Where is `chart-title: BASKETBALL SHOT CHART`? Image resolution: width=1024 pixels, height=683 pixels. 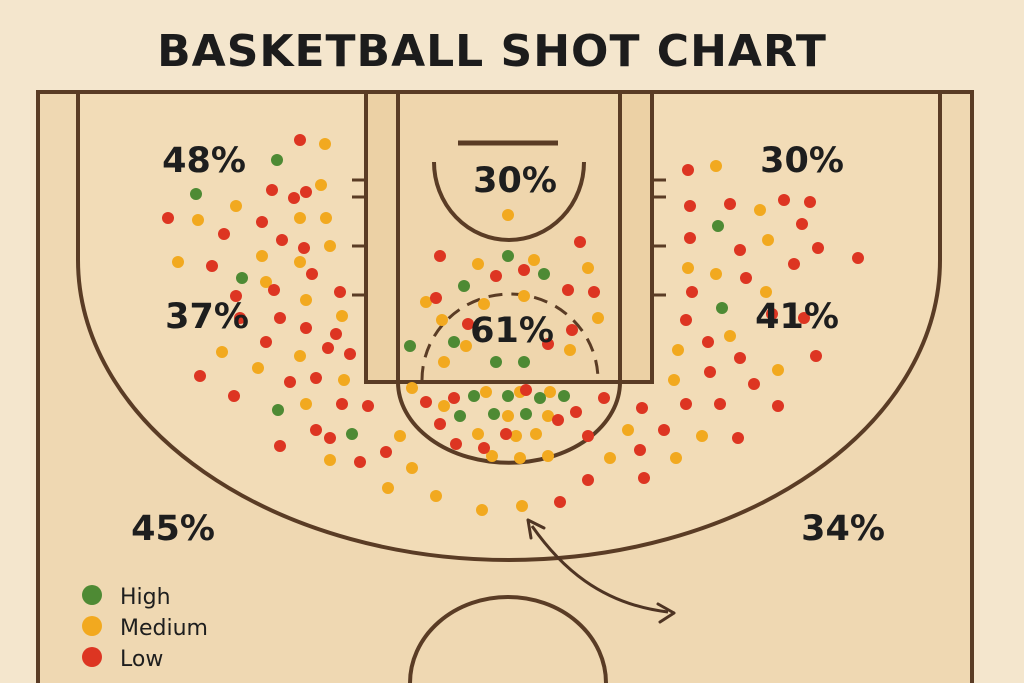 chart-title: BASKETBALL SHOT CHART is located at coordinates (492, 51).